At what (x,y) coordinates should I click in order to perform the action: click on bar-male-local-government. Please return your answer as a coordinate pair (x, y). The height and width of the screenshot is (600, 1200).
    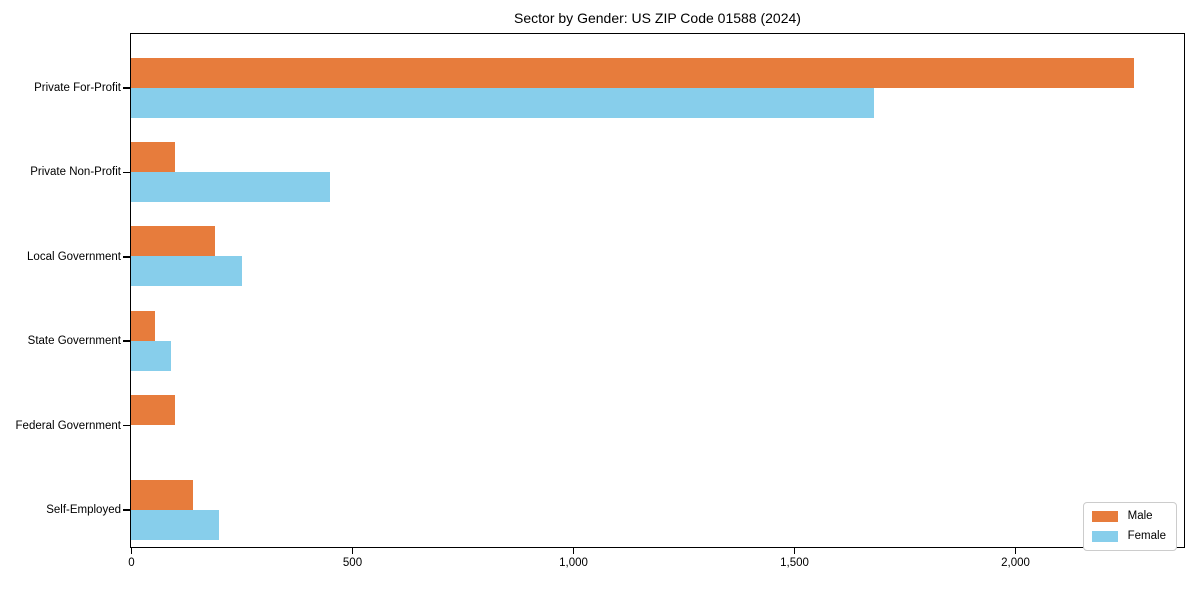
    Looking at the image, I should click on (173, 241).